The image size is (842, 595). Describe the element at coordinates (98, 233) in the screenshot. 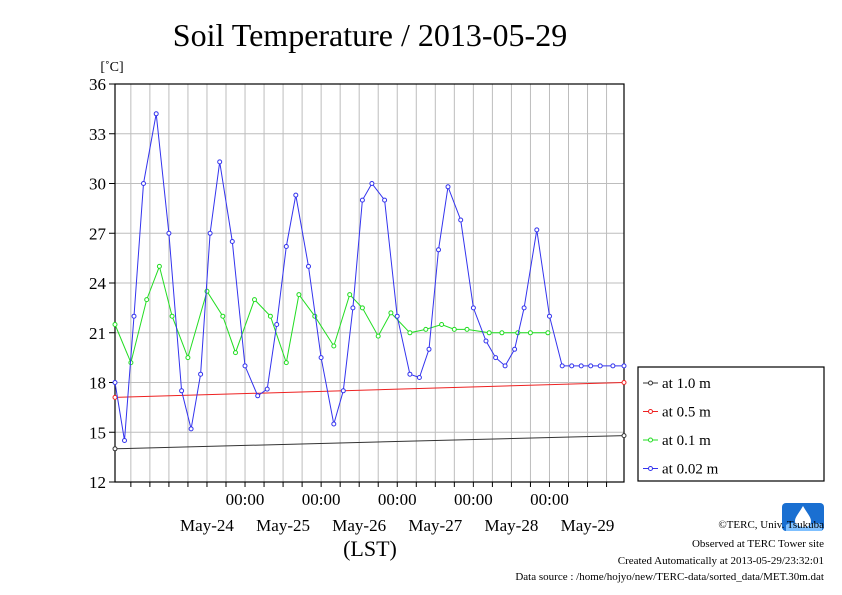

I see `y-tick-label: 27` at that location.